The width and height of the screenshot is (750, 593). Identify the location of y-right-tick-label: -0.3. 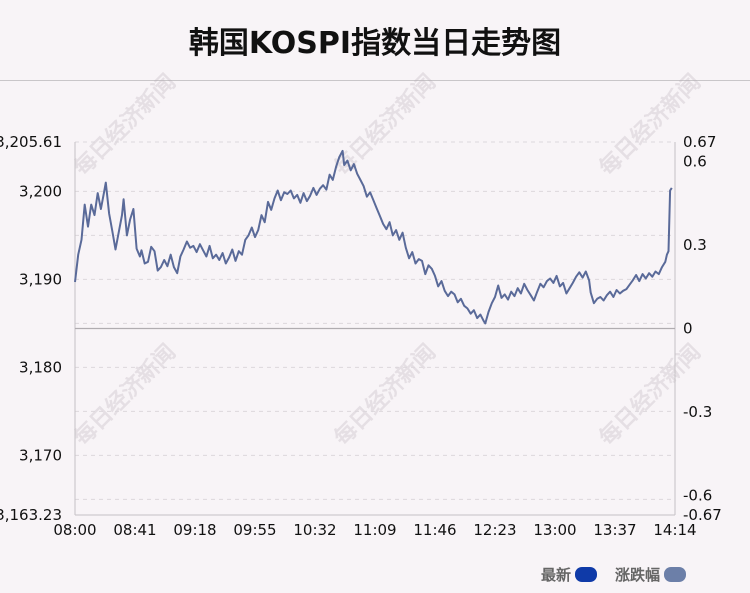
(697, 412).